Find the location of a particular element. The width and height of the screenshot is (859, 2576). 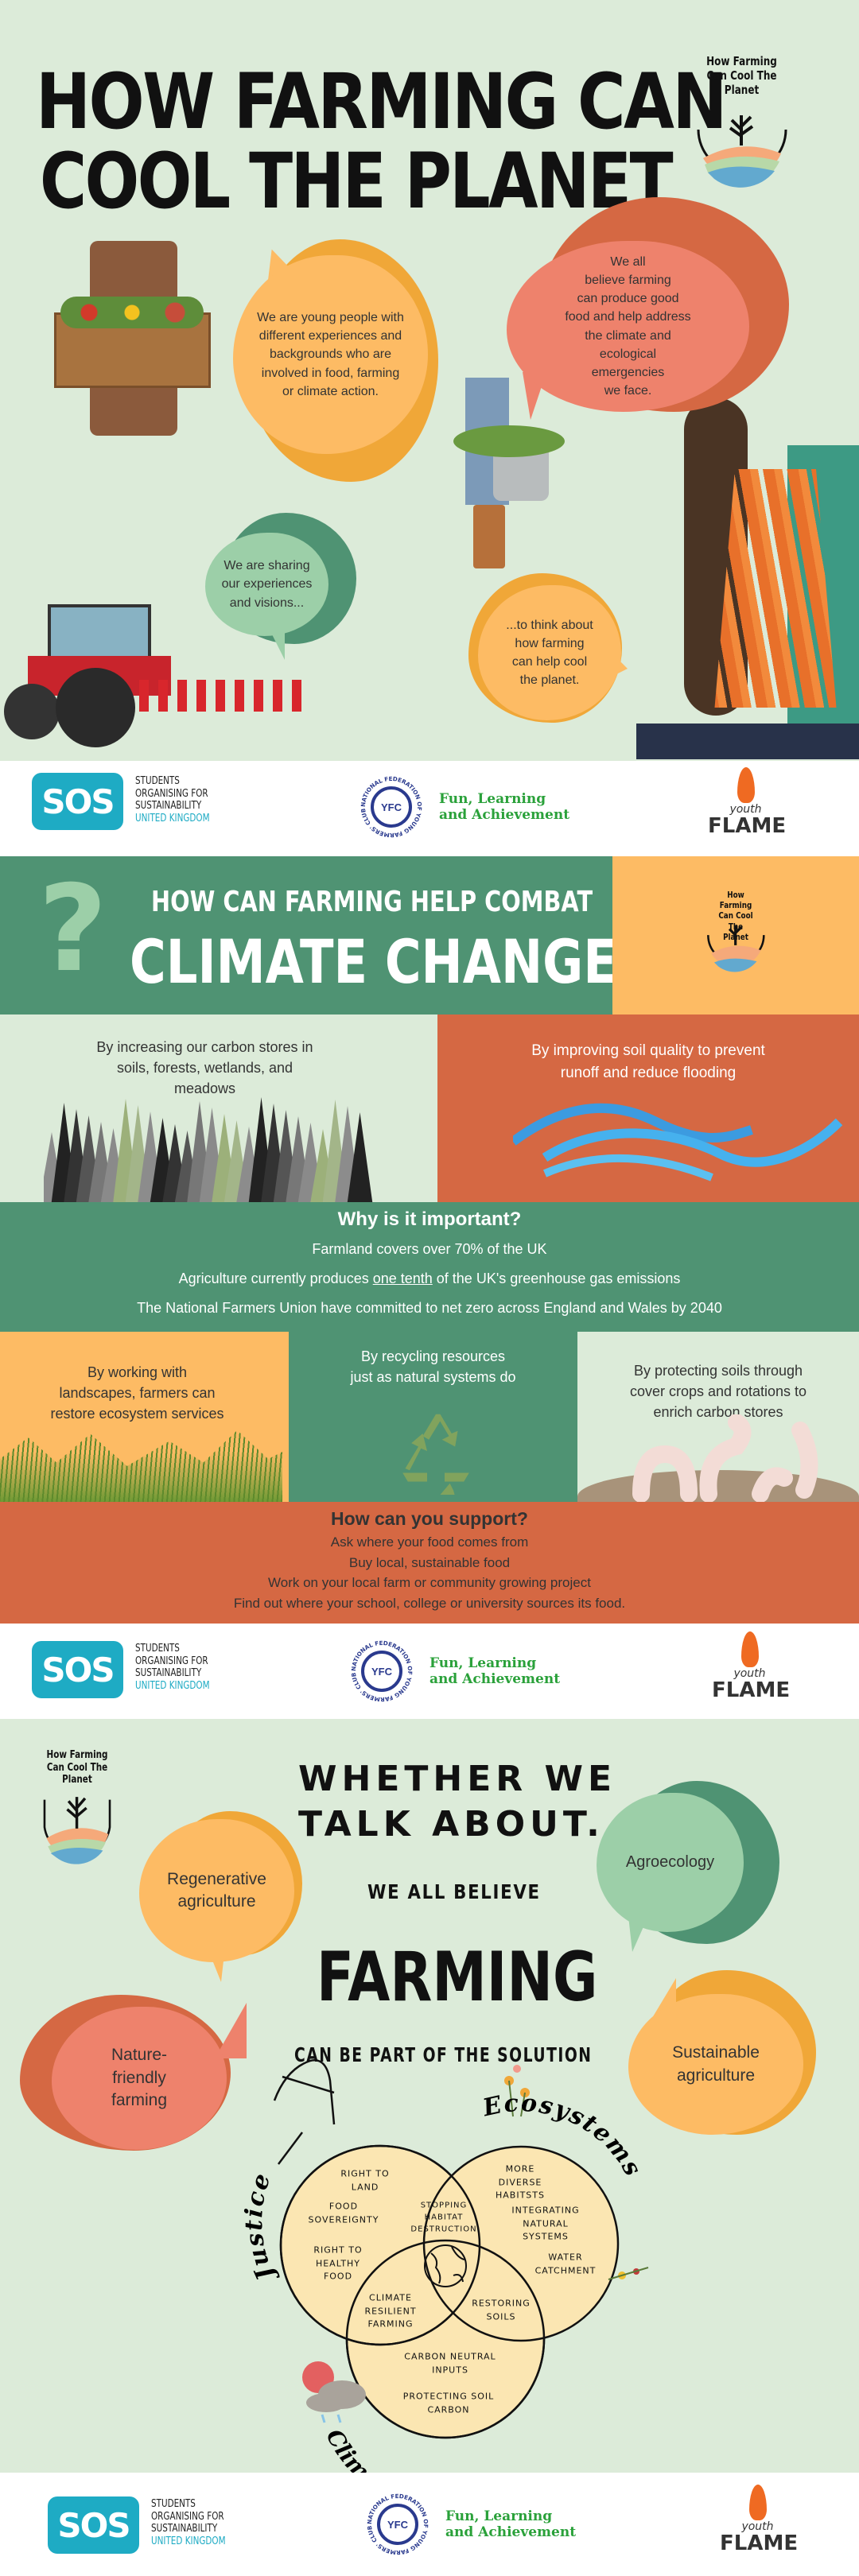

earthworms-illustration is located at coordinates (725, 1458).